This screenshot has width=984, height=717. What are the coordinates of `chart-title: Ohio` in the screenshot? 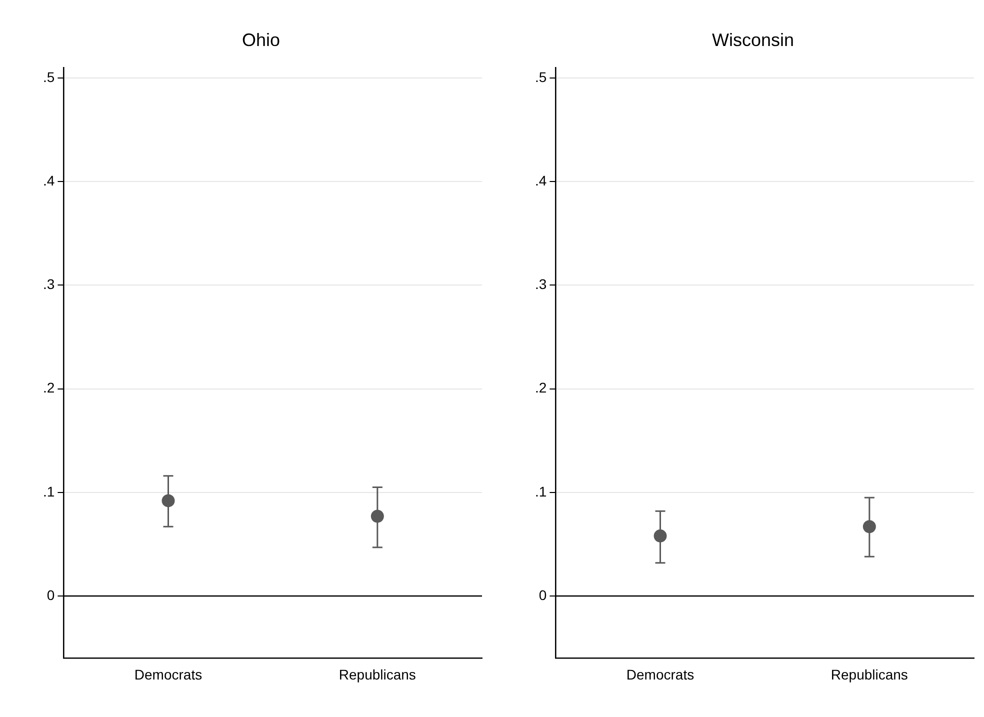 It's located at (261, 40).